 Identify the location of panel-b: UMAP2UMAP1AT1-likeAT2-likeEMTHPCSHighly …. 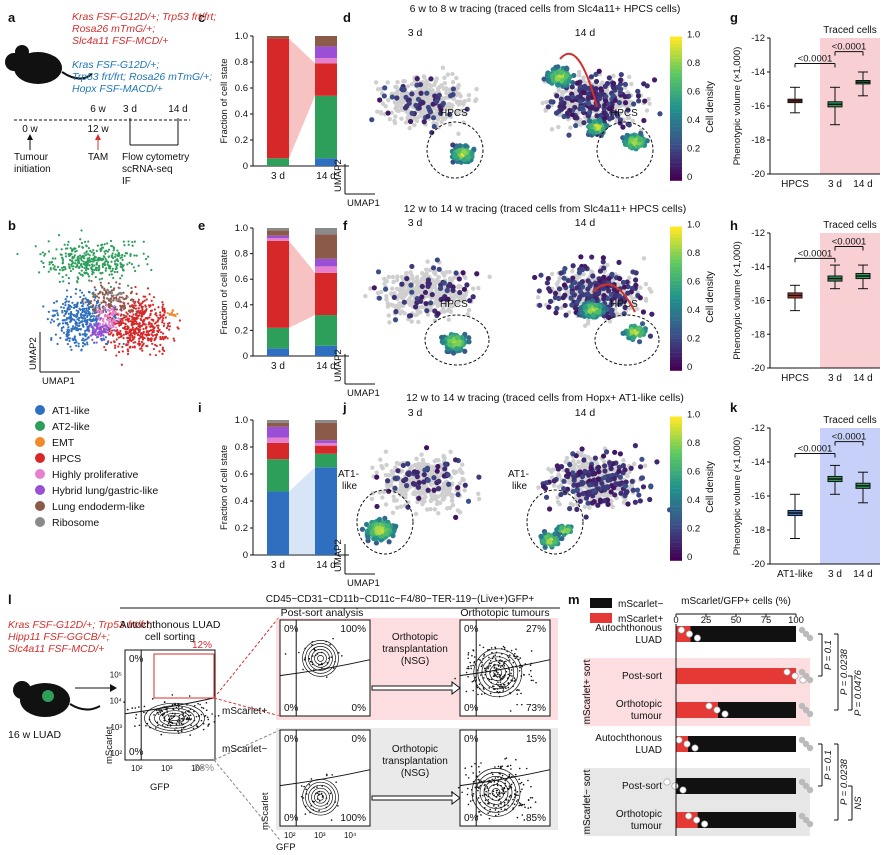
(99, 379).